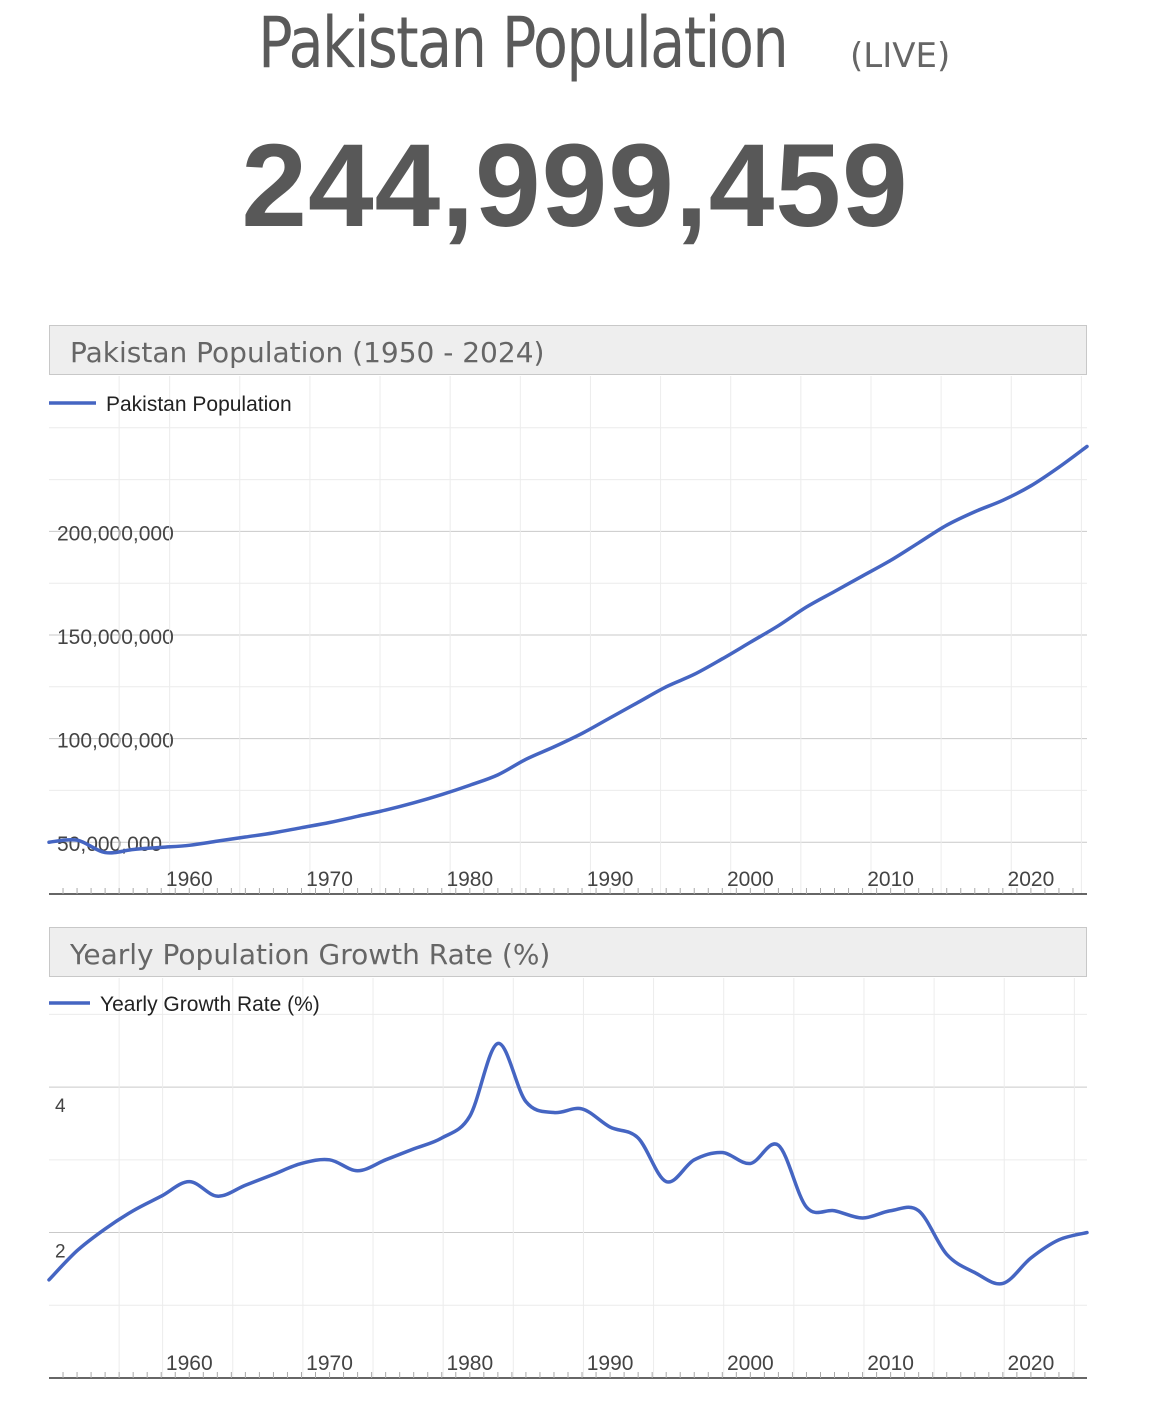  What do you see at coordinates (115, 637) in the screenshot?
I see `y-tick-label: 150,000,000` at bounding box center [115, 637].